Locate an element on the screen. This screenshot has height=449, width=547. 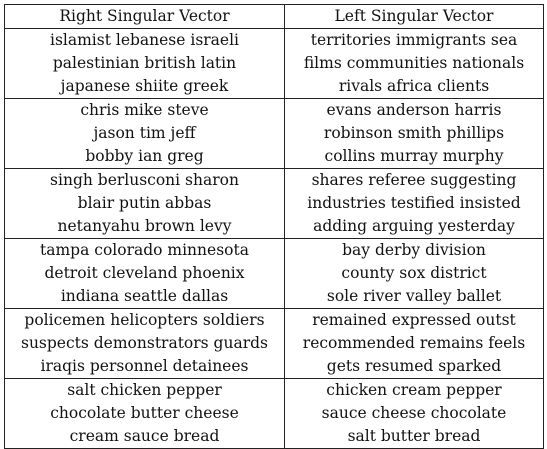
word-line: territories immigrants sea is located at coordinates (414, 40).